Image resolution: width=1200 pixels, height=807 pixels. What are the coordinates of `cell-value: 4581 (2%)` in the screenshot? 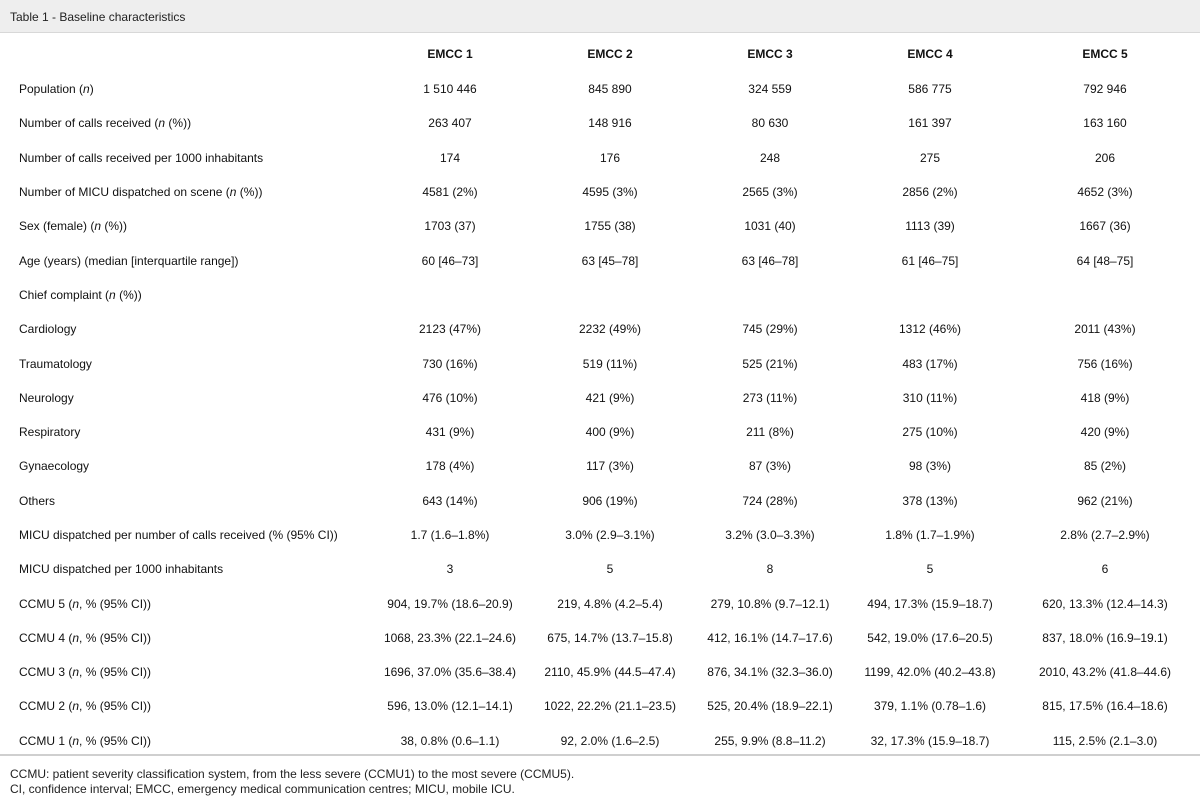 It's located at (450, 192).